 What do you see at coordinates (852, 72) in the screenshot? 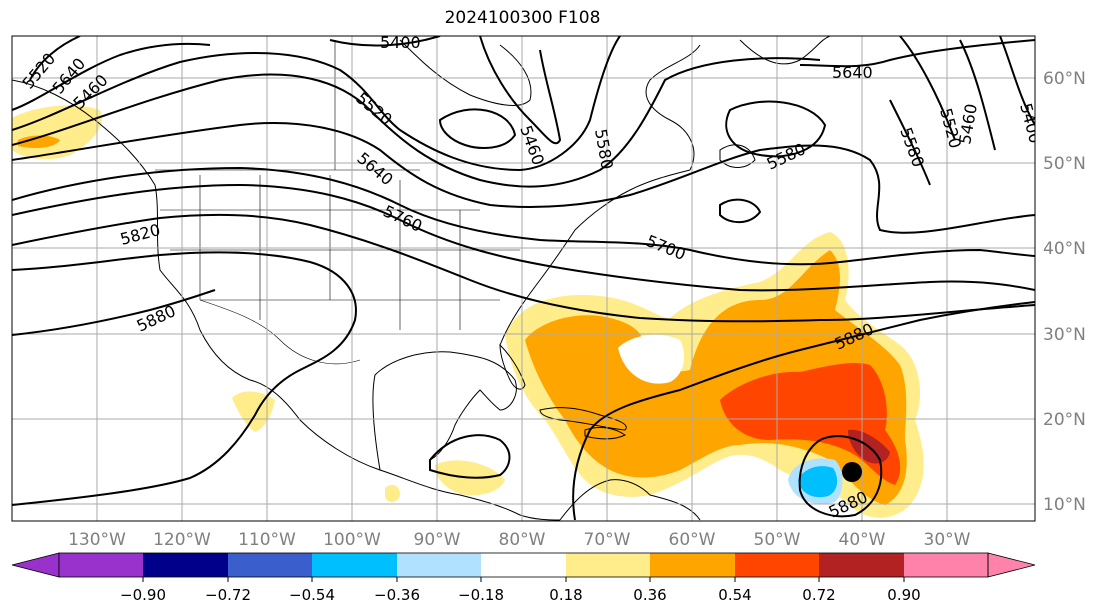
I see `label-5640-a: 5640` at bounding box center [852, 72].